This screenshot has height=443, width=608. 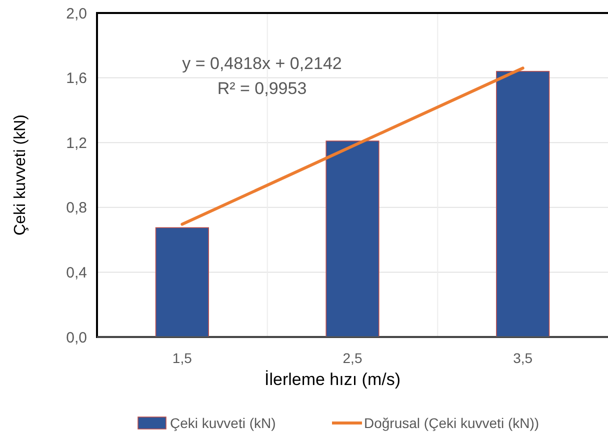 What do you see at coordinates (76, 143) in the screenshot?
I see `y-tick-label: 1,2` at bounding box center [76, 143].